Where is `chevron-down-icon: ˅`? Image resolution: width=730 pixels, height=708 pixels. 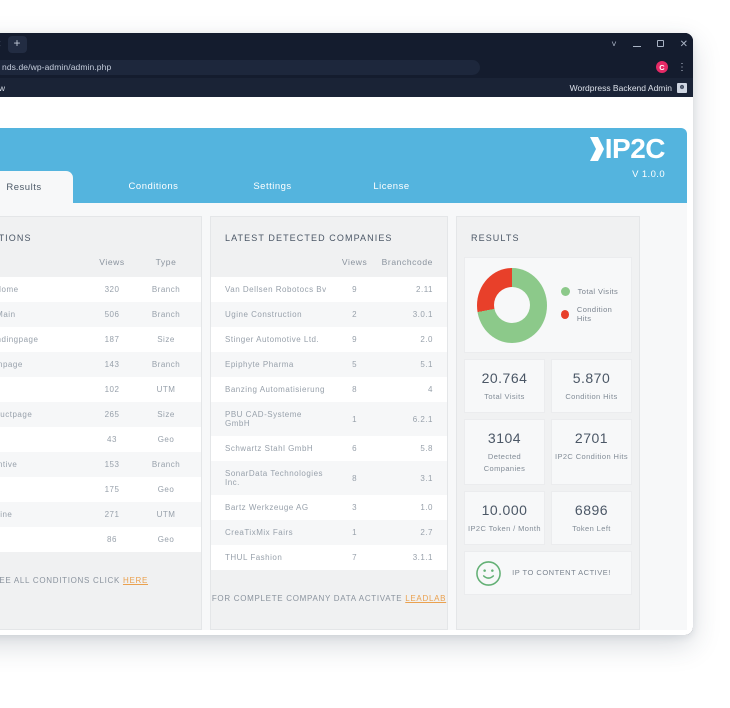
chevron-down-icon: ˅ is located at coordinates (614, 44).